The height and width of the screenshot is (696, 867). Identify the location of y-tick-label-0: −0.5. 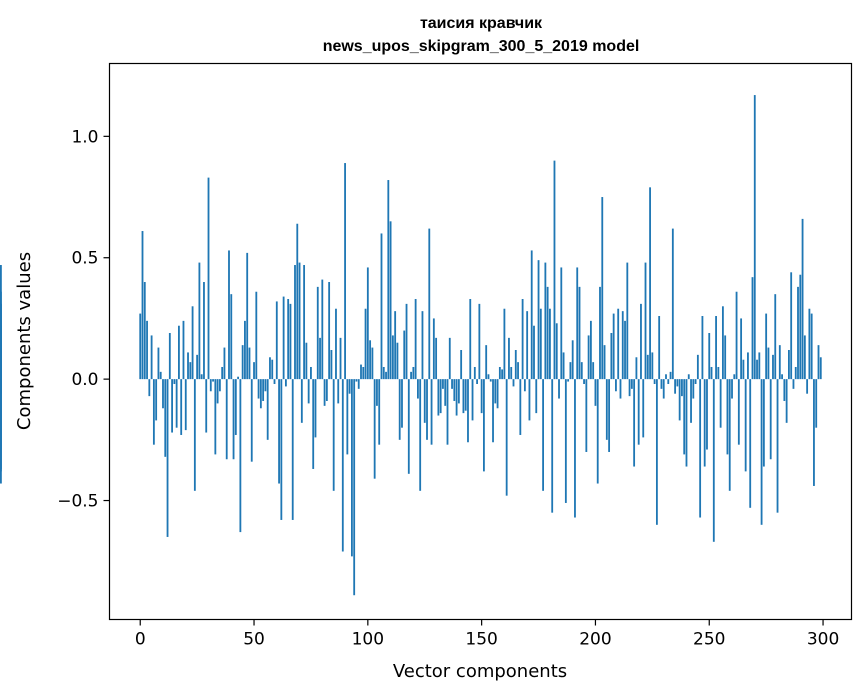
(77, 502).